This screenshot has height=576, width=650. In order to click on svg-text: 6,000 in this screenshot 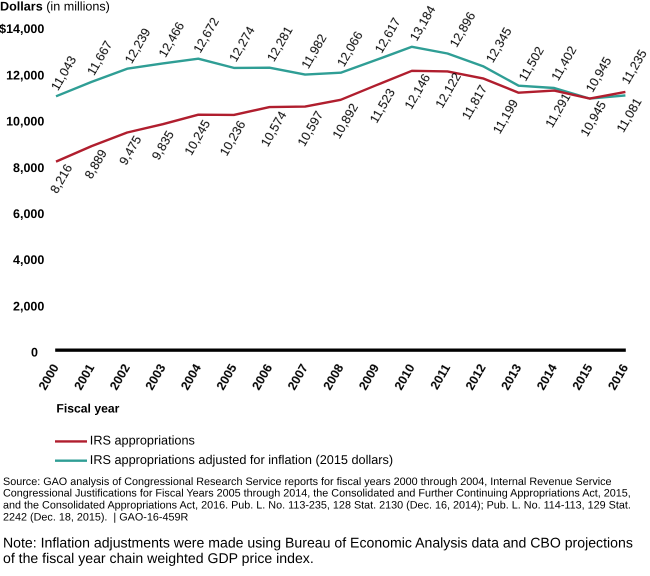, I will do `click(28, 214)`.